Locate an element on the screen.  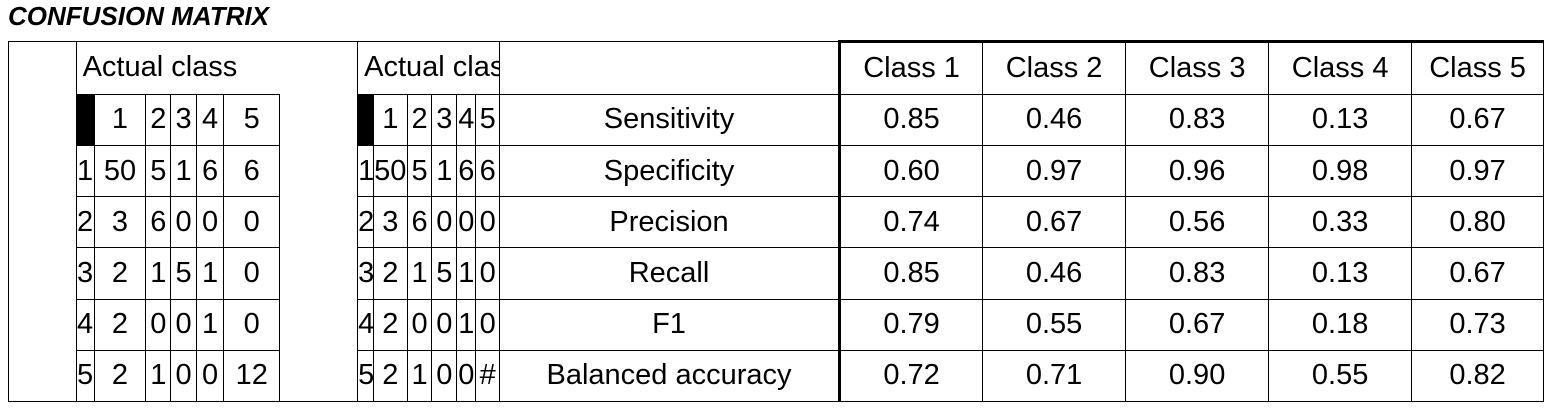
metric-name: Specificity is located at coordinates (669, 171).